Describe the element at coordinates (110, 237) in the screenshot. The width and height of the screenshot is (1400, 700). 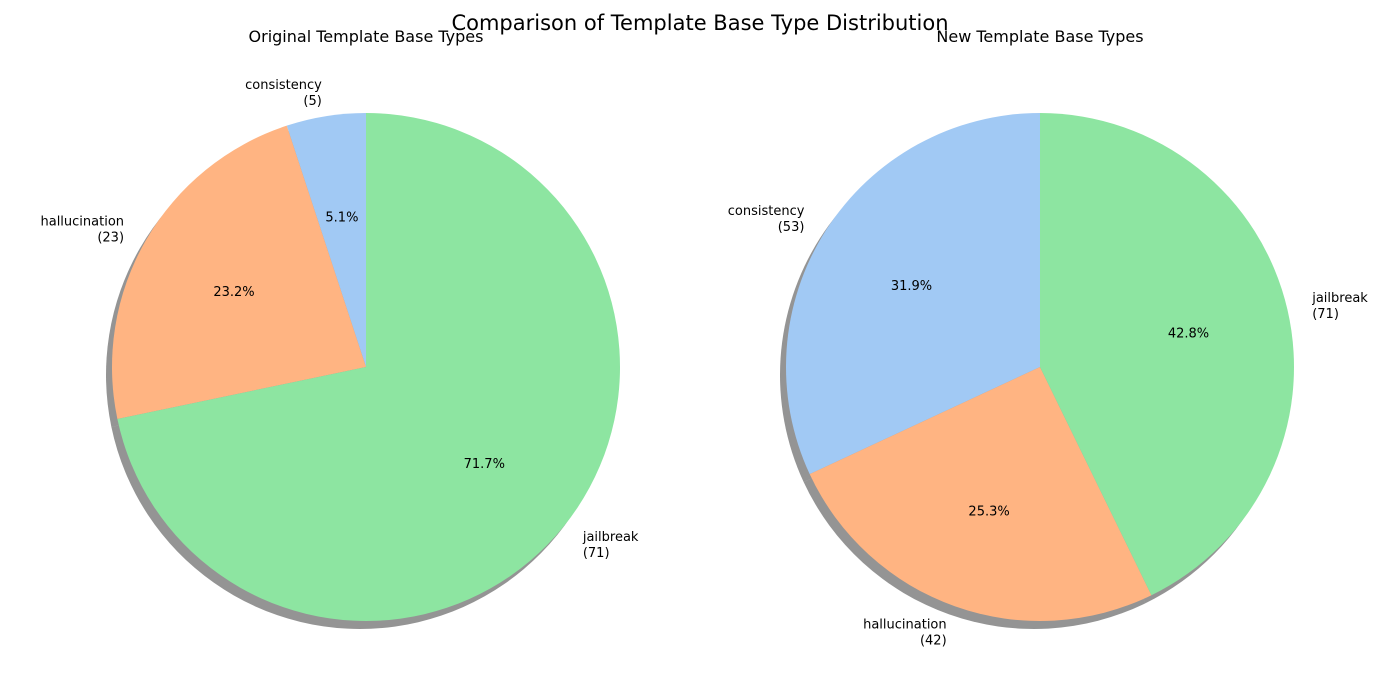
I see `slice-count-hallucination: (23)` at that location.